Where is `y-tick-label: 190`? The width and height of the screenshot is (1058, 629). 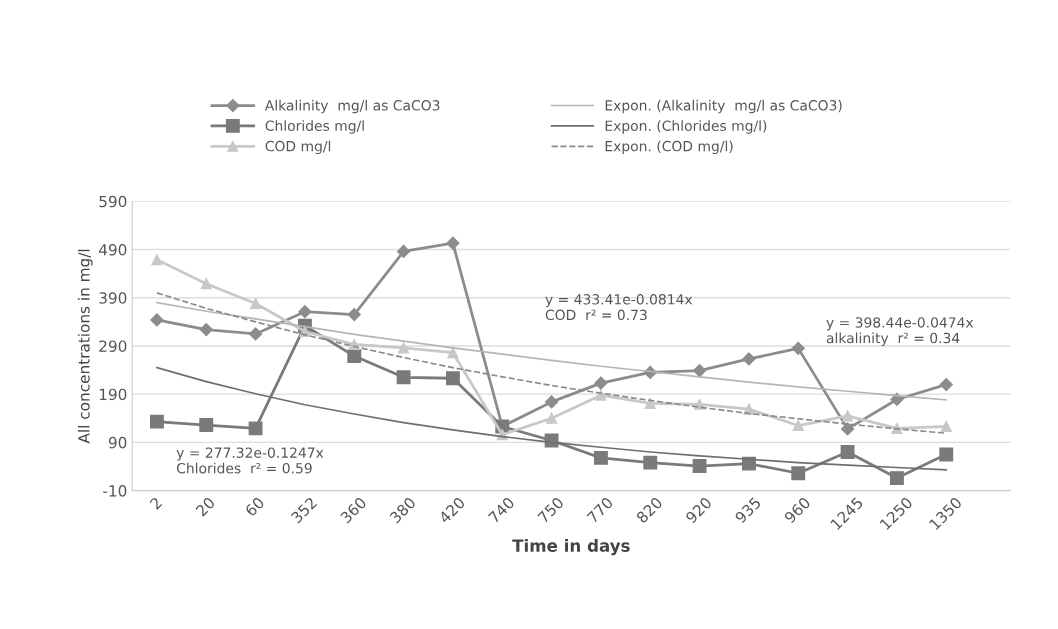
y-tick-label: 190 is located at coordinates (113, 394).